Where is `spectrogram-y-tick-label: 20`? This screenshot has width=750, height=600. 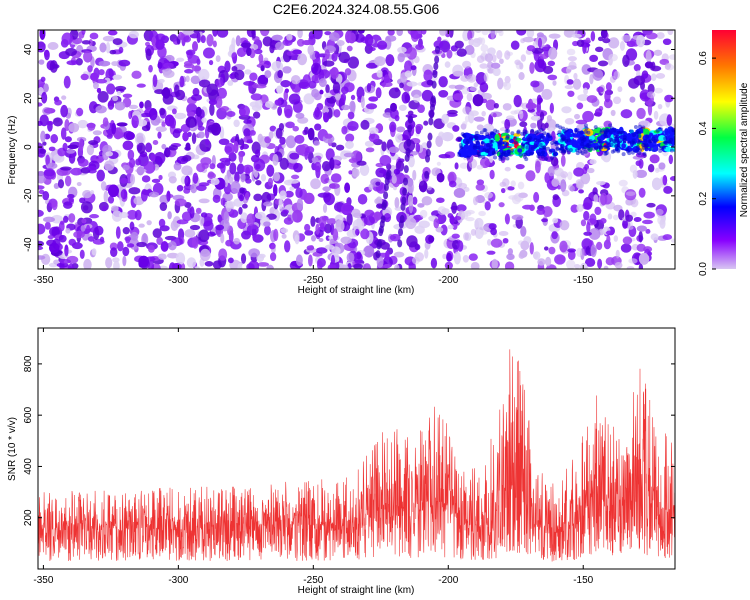
spectrogram-y-tick-label: 20 is located at coordinates (28, 98).